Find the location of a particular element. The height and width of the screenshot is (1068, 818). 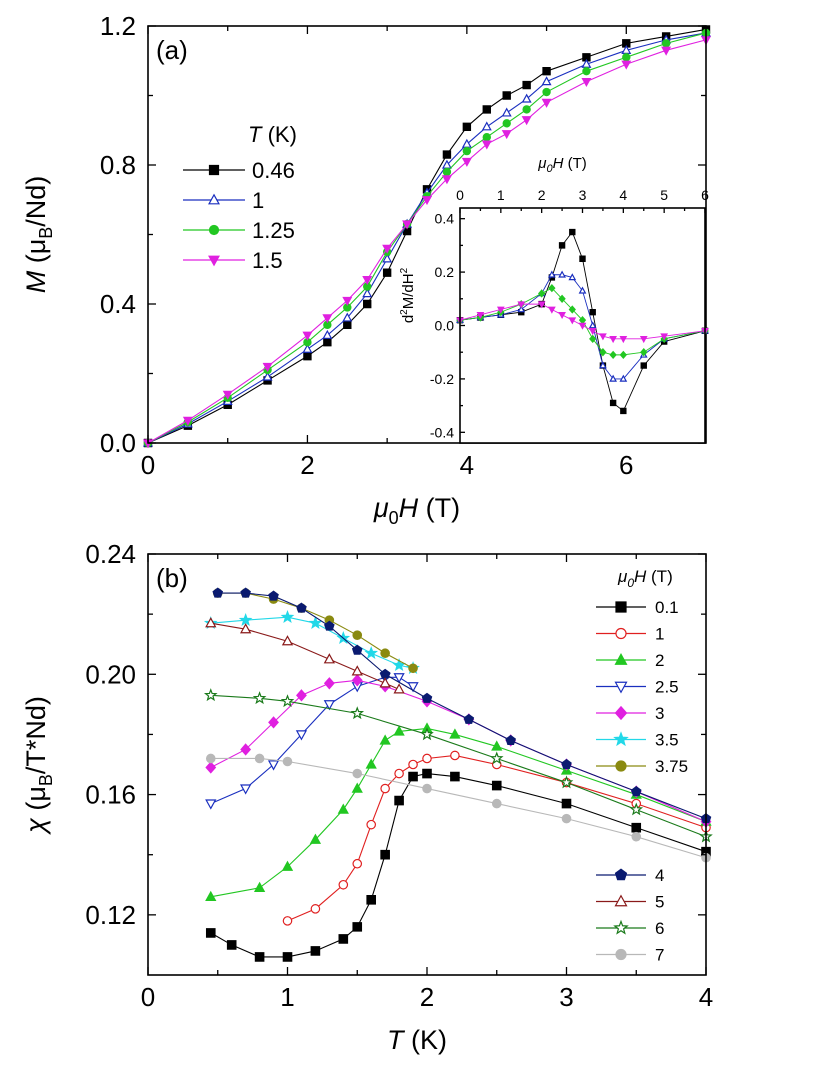

x-tick-label: 1 is located at coordinates (501, 195).